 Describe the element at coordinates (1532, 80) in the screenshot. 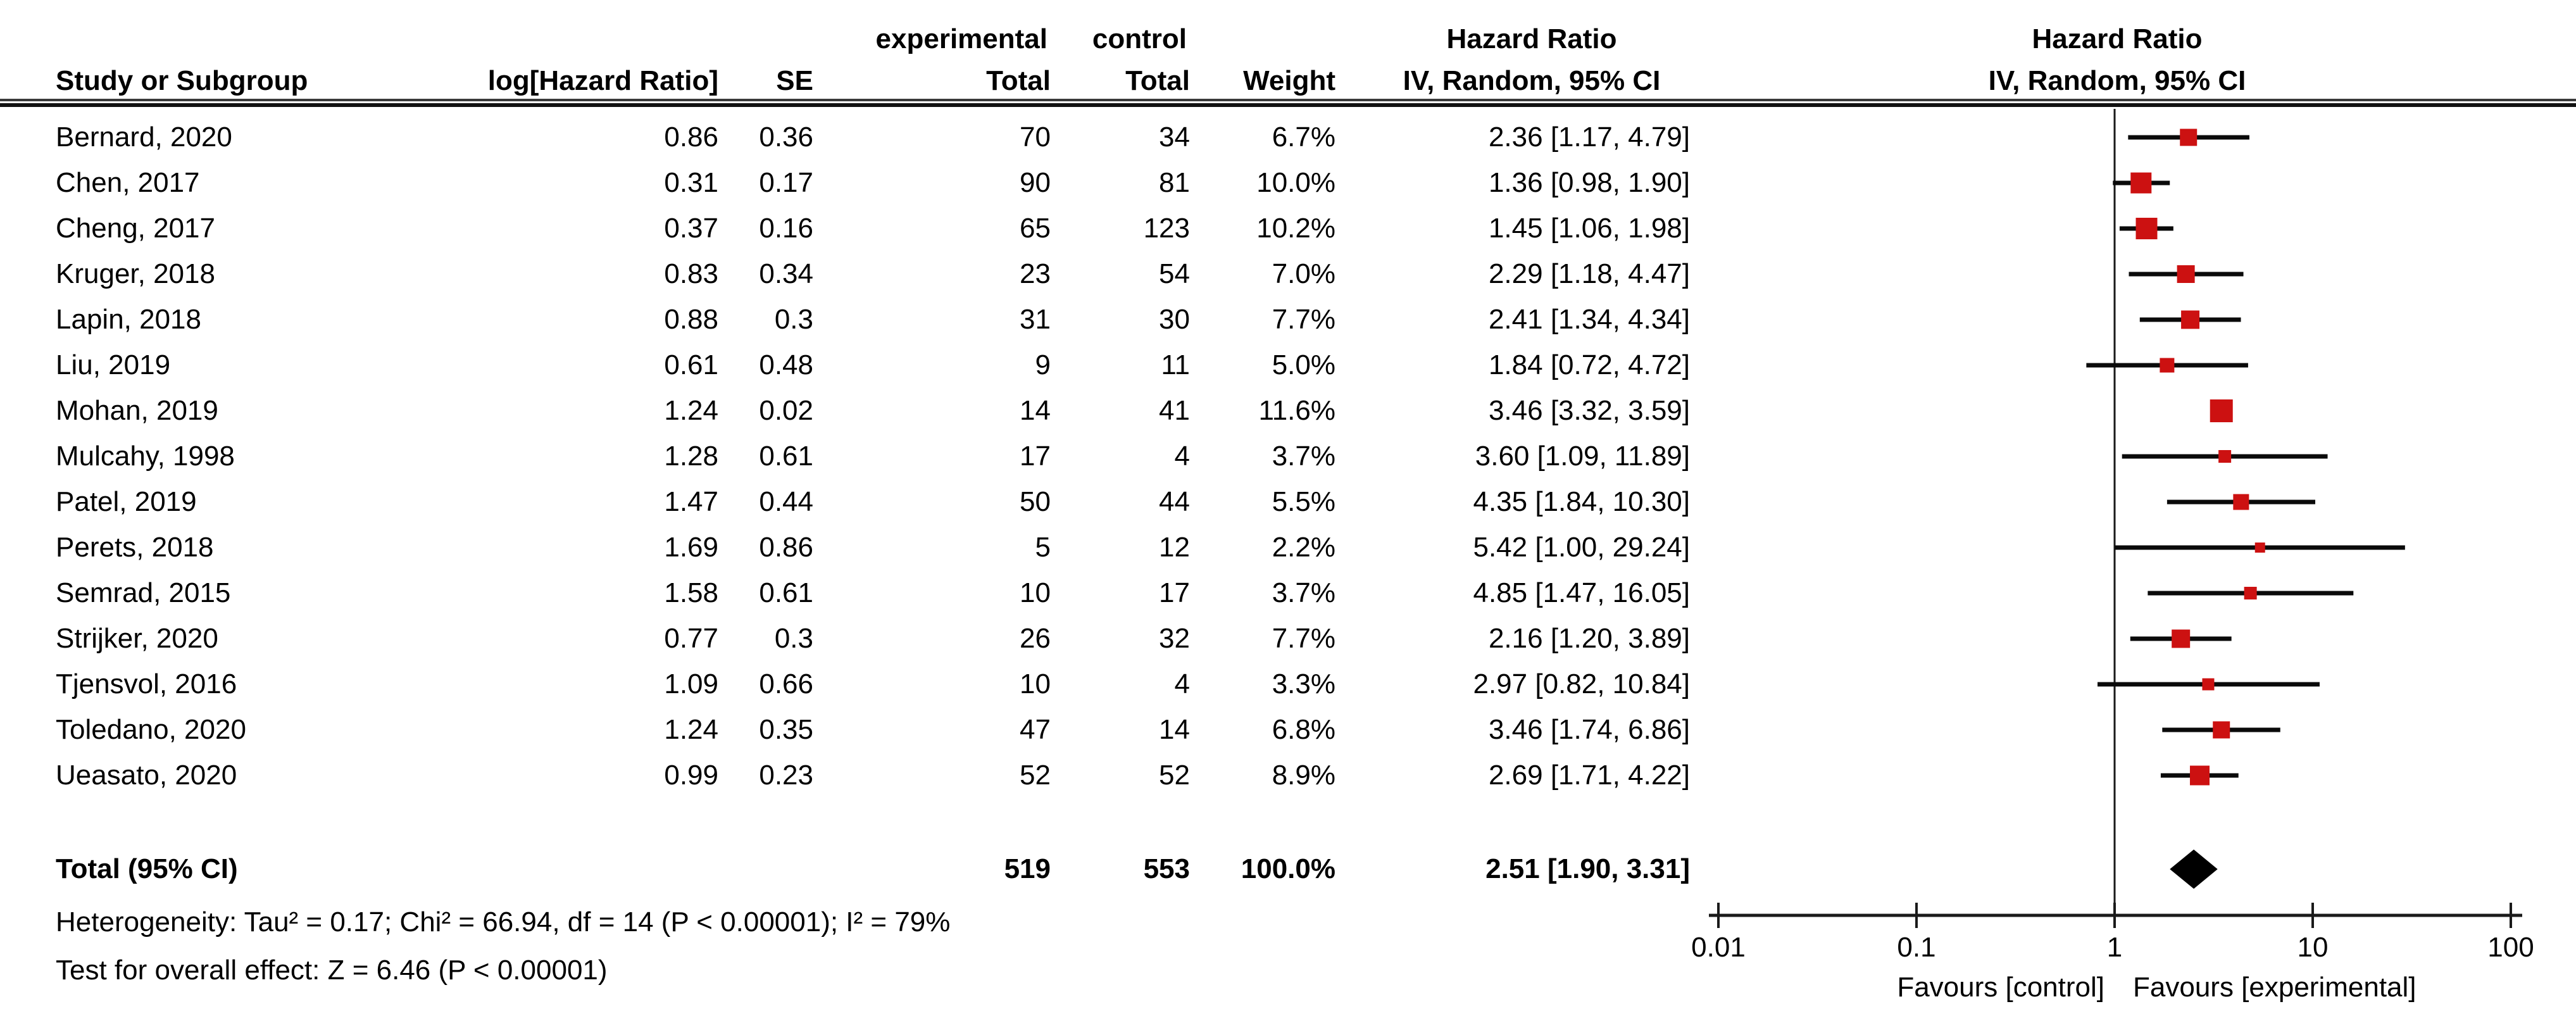

I see `header-iv-random-column: IV, Random, 95% CI` at that location.